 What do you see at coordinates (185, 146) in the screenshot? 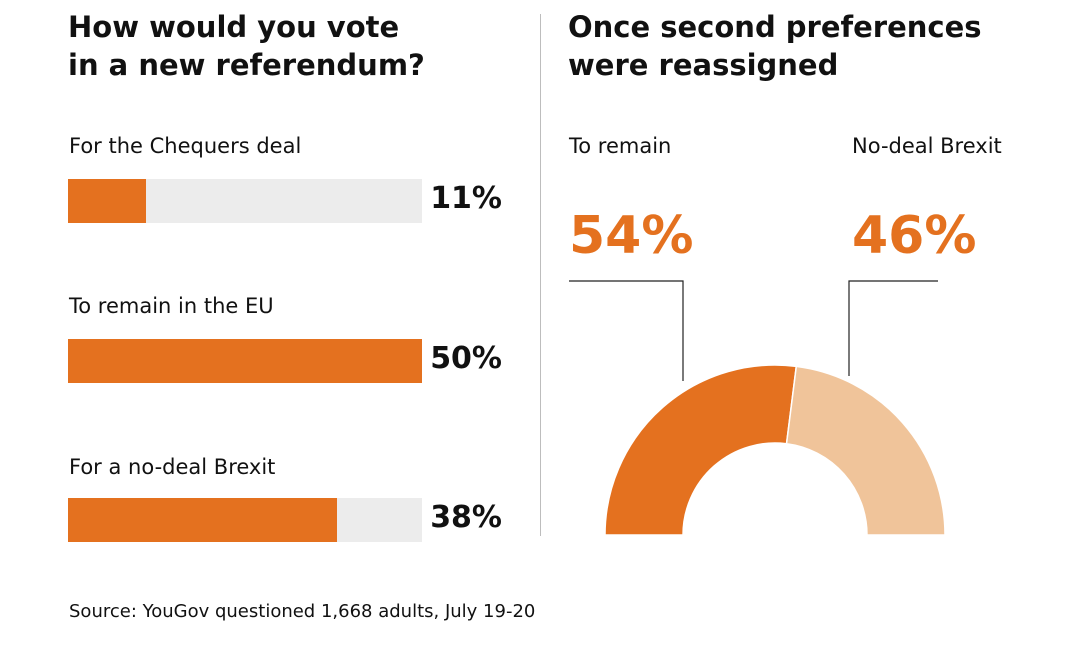
I see `bar-label-chequers: For the Chequers deal` at bounding box center [185, 146].